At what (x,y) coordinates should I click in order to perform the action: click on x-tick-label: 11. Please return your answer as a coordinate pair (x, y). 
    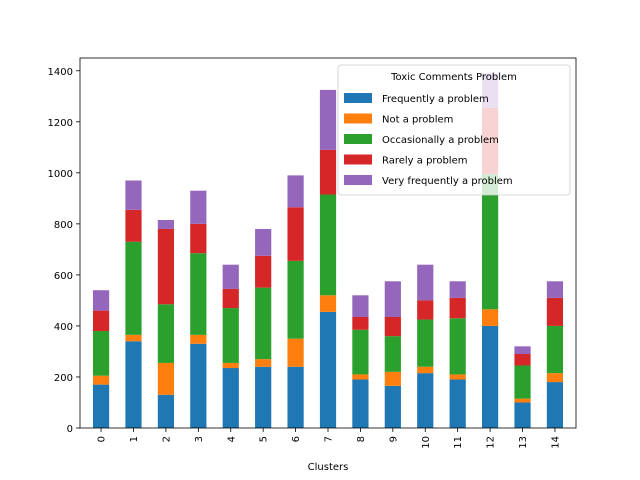
    Looking at the image, I should click on (458, 442).